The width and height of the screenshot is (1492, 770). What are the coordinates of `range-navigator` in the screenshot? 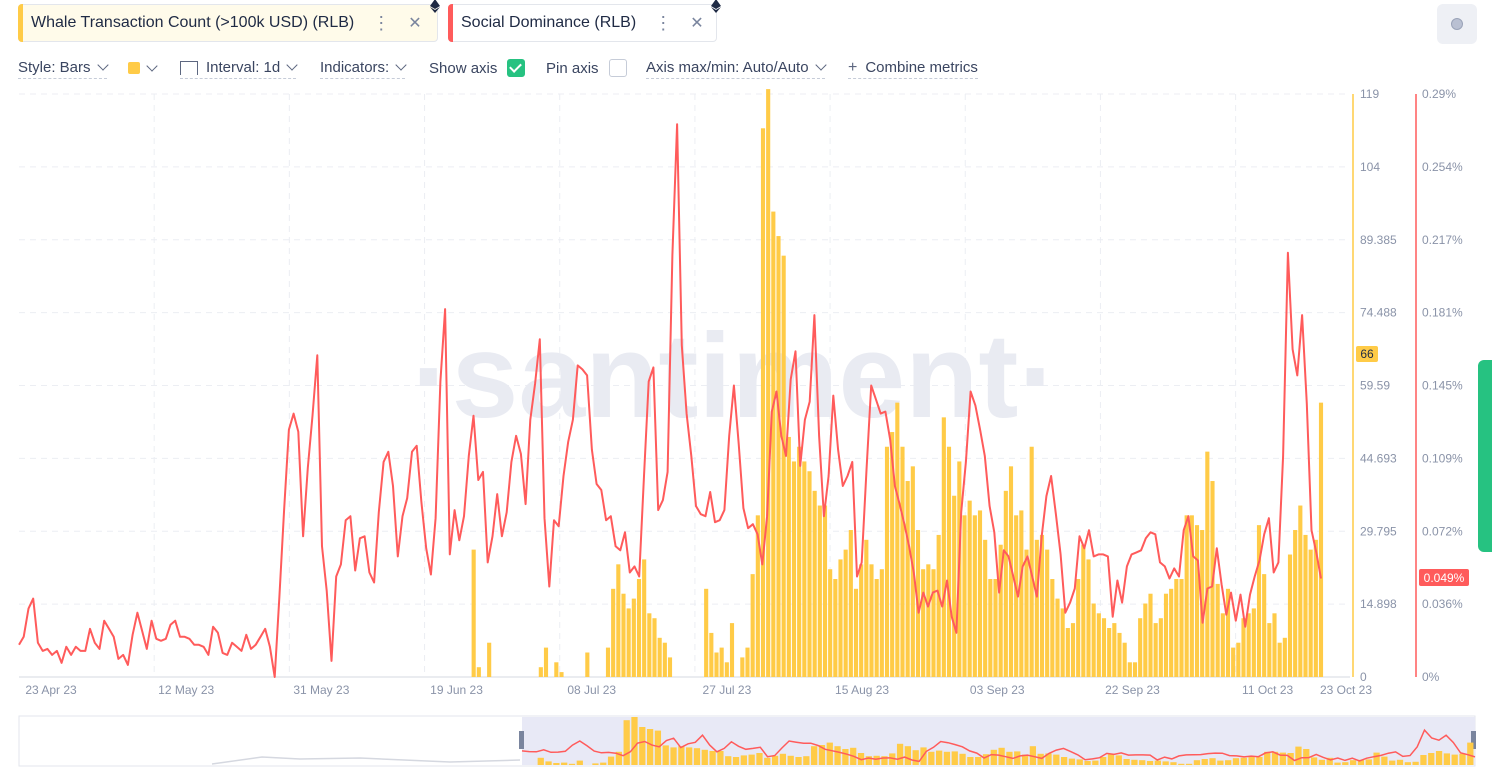 It's located at (747, 741).